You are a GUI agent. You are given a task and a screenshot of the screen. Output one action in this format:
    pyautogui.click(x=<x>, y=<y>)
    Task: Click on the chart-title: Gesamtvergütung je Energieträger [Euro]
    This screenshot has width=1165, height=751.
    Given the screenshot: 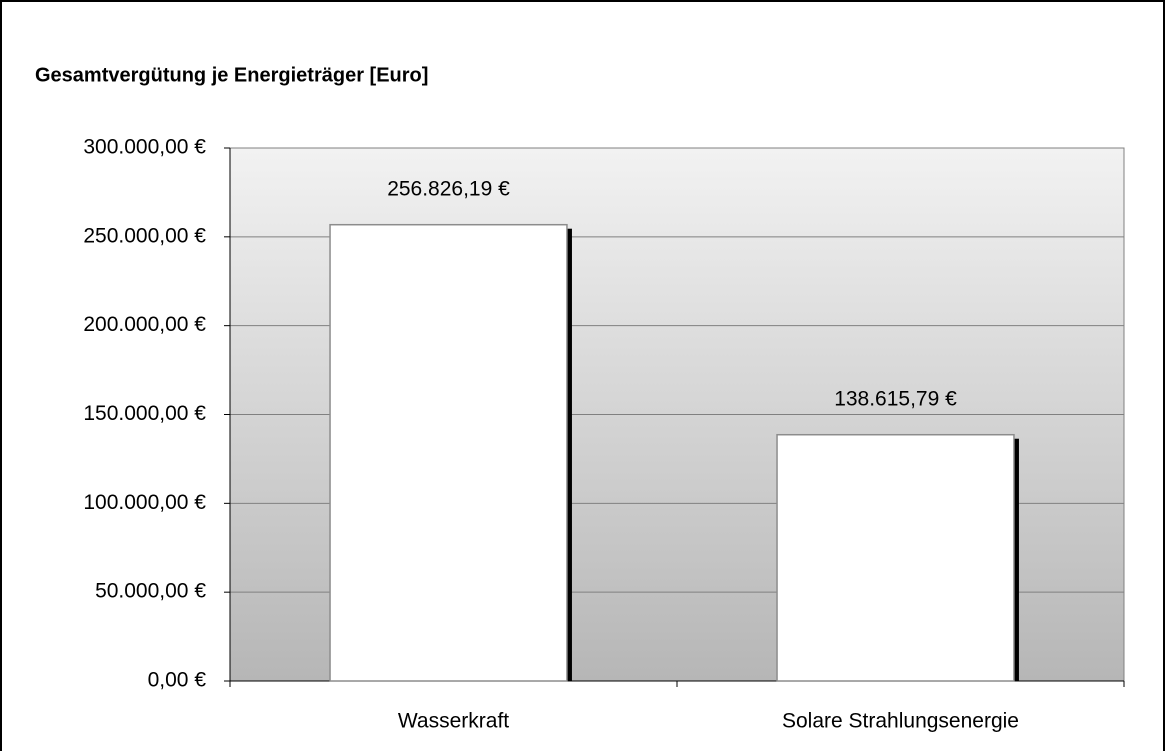 What is the action you would take?
    pyautogui.click(x=231, y=75)
    